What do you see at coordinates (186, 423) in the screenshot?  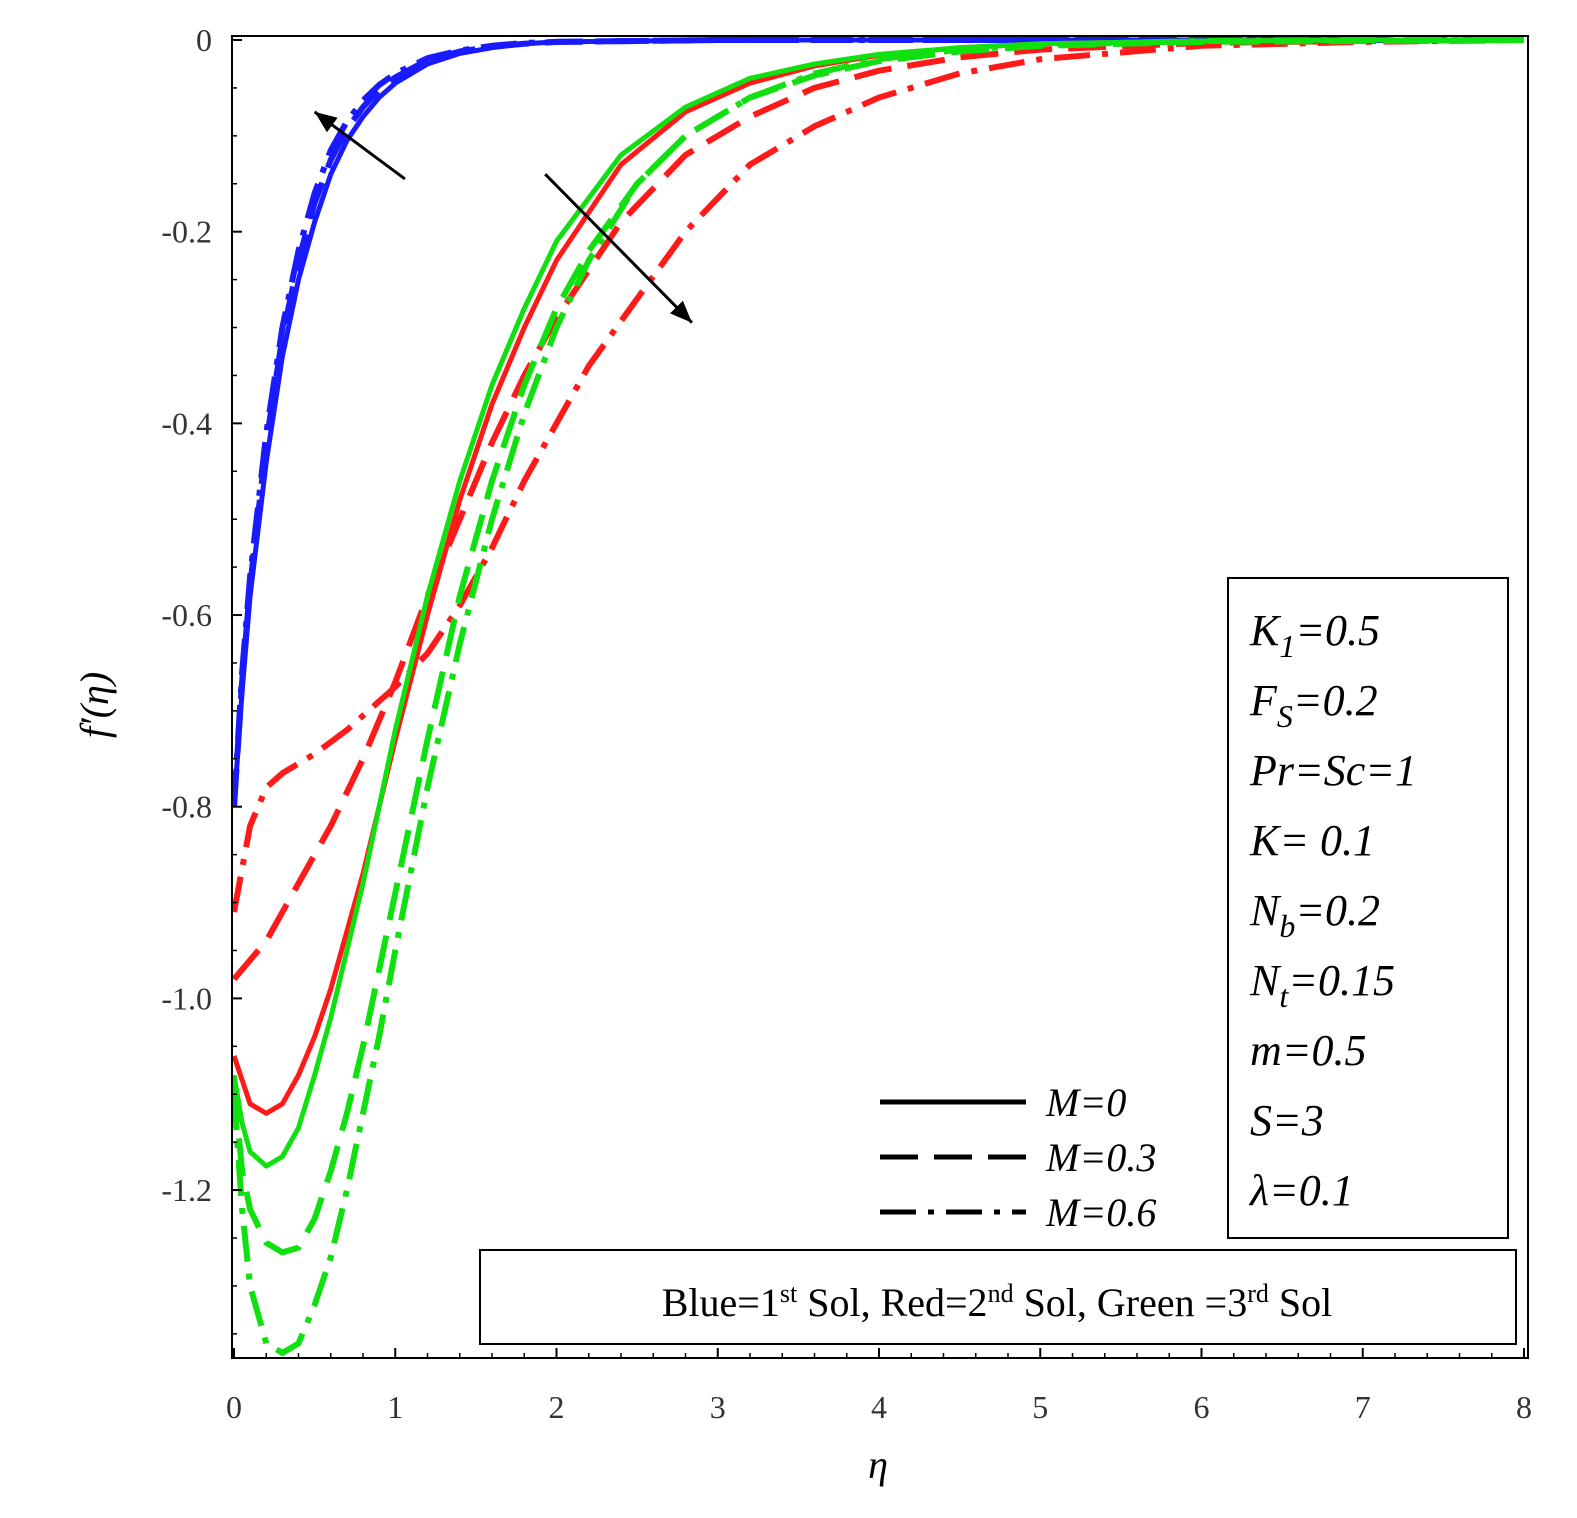 I see `y-tick-label: -0.4` at bounding box center [186, 423].